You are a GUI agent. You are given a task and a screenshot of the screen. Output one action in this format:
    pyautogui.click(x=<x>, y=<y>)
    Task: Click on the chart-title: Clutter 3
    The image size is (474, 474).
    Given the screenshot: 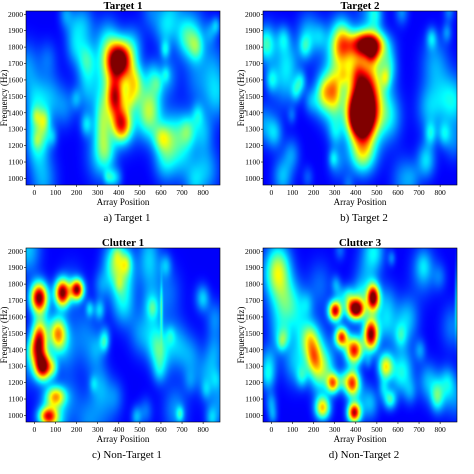 What is the action you would take?
    pyautogui.click(x=360, y=243)
    